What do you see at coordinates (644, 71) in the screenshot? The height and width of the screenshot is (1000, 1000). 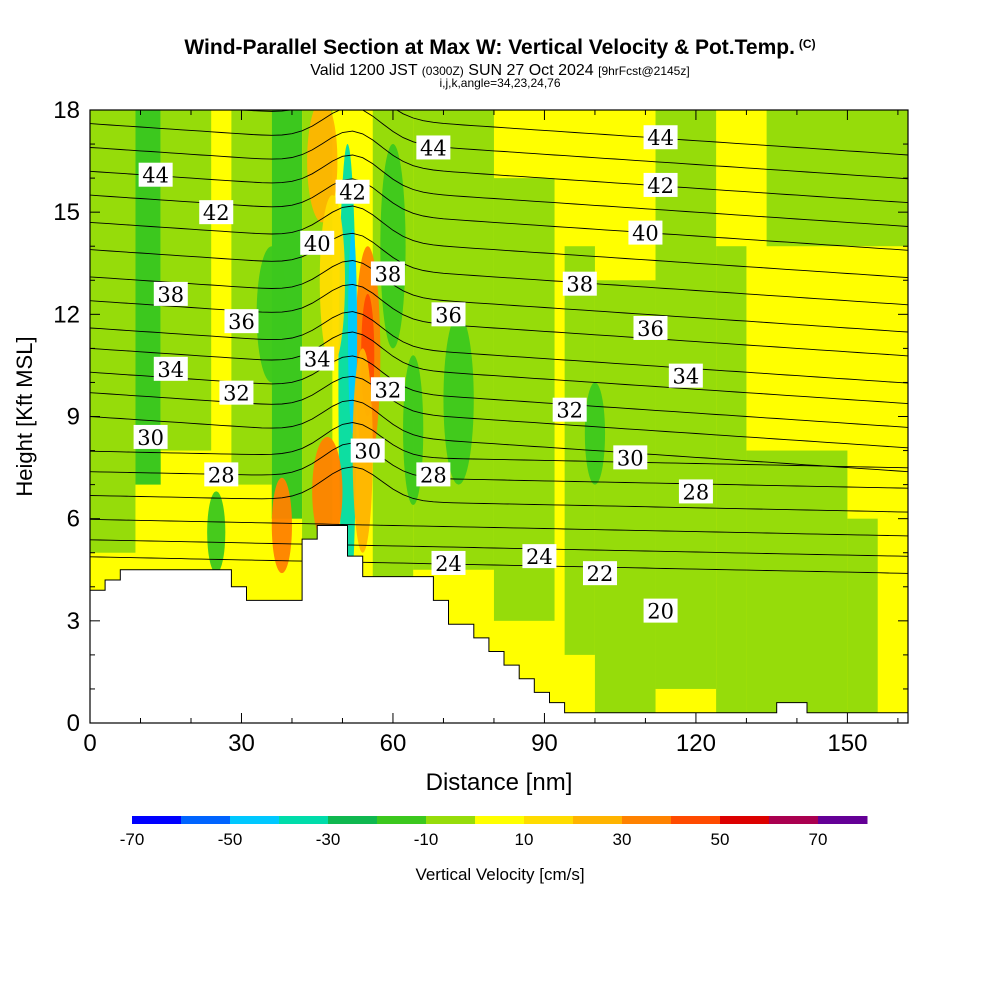 I see `forecast-info: [9hrFcst@2145z]` at bounding box center [644, 71].